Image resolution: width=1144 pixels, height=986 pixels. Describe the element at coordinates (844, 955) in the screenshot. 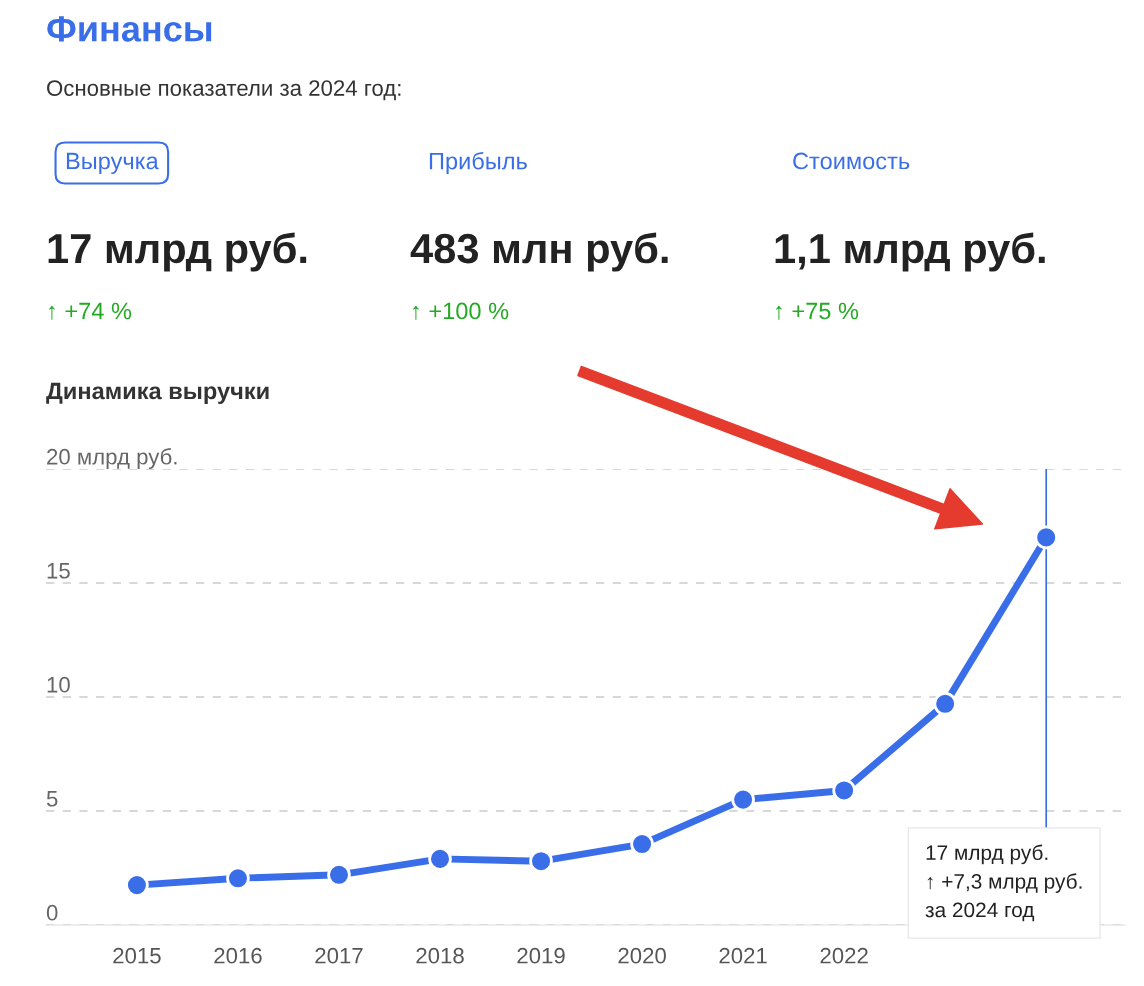

I see `x-tick-label: 2022` at that location.